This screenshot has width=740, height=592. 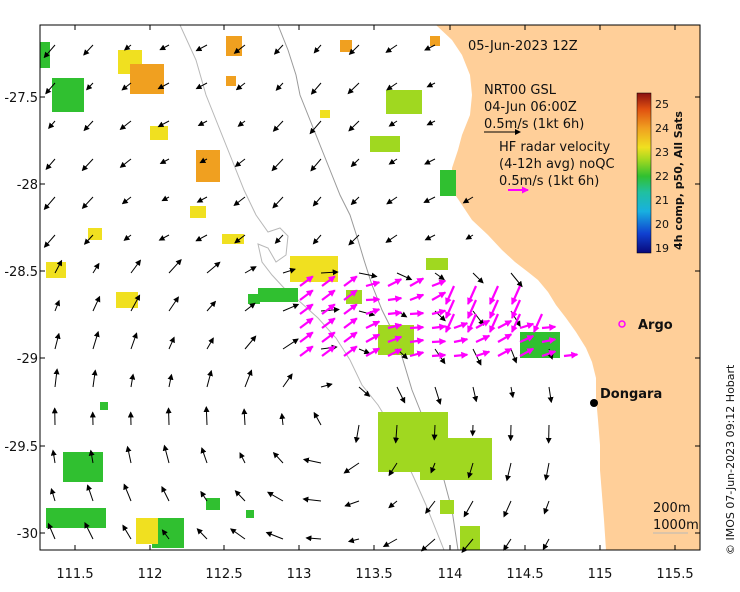 What do you see at coordinates (600, 574) in the screenshot?
I see `lon-tick-label: 115` at bounding box center [600, 574].